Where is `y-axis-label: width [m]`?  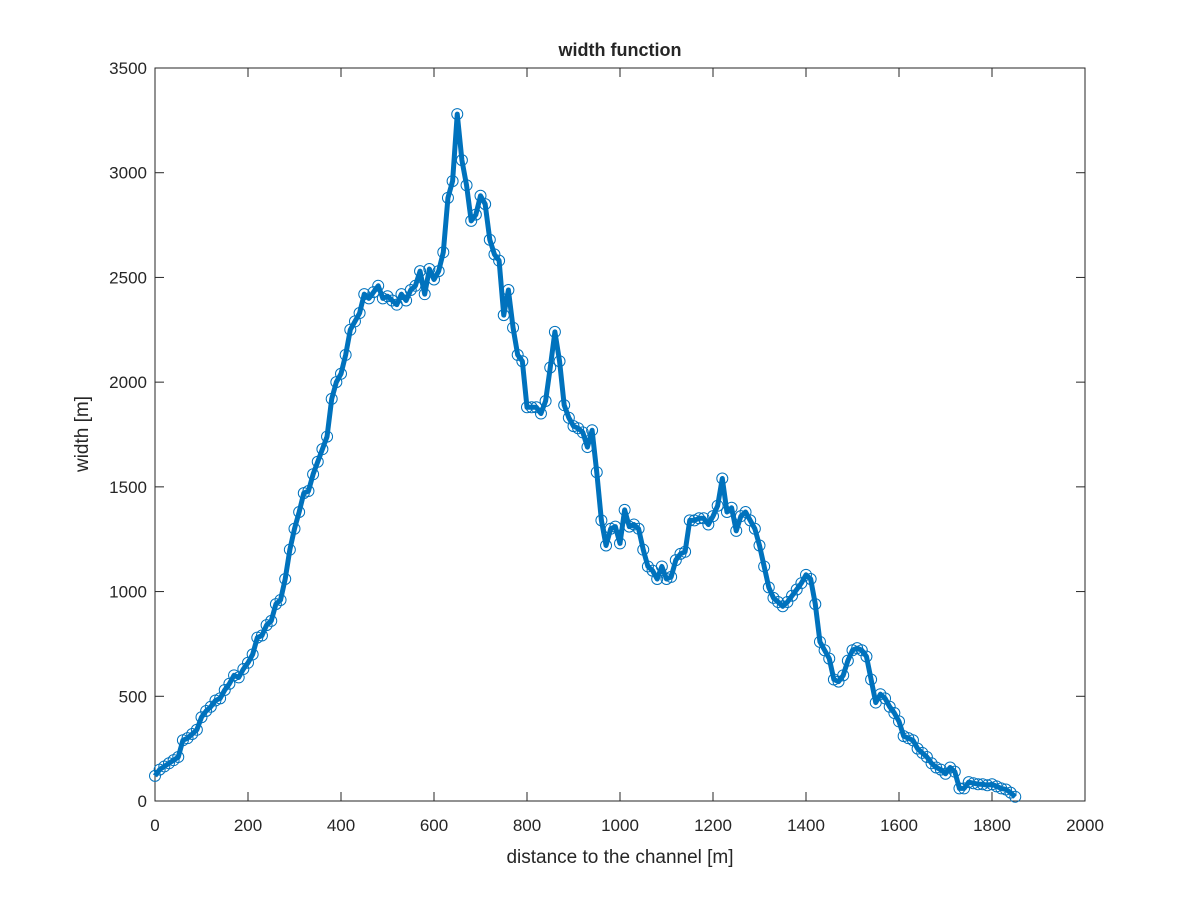
y-axis-label: width [m] is located at coordinates (82, 434).